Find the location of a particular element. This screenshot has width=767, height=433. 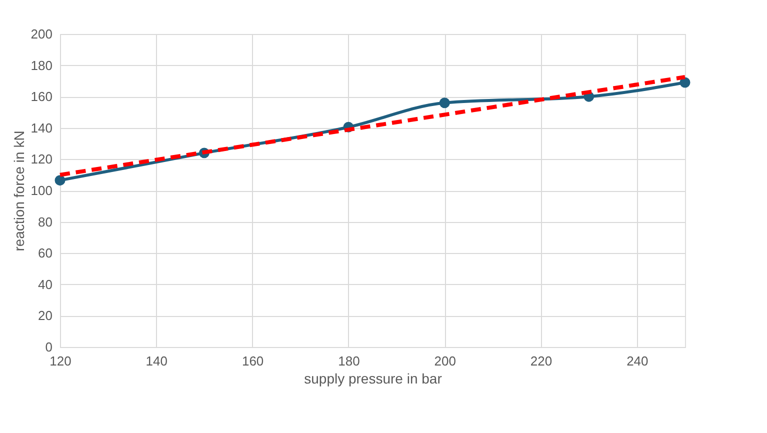

y-tick-label: 0 is located at coordinates (48, 347).